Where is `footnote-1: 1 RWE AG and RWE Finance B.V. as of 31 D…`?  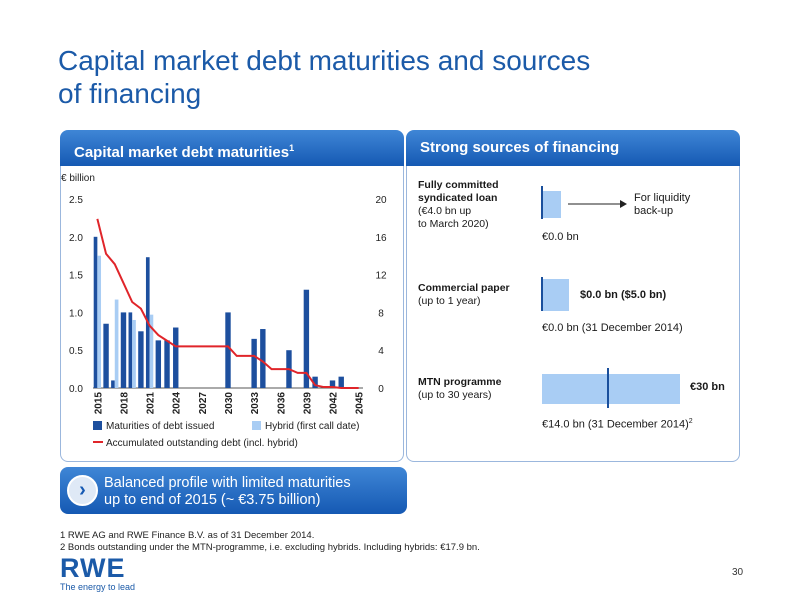
footnote-1: 1 RWE AG and RWE Finance B.V. as of 31 D… is located at coordinates (187, 535).